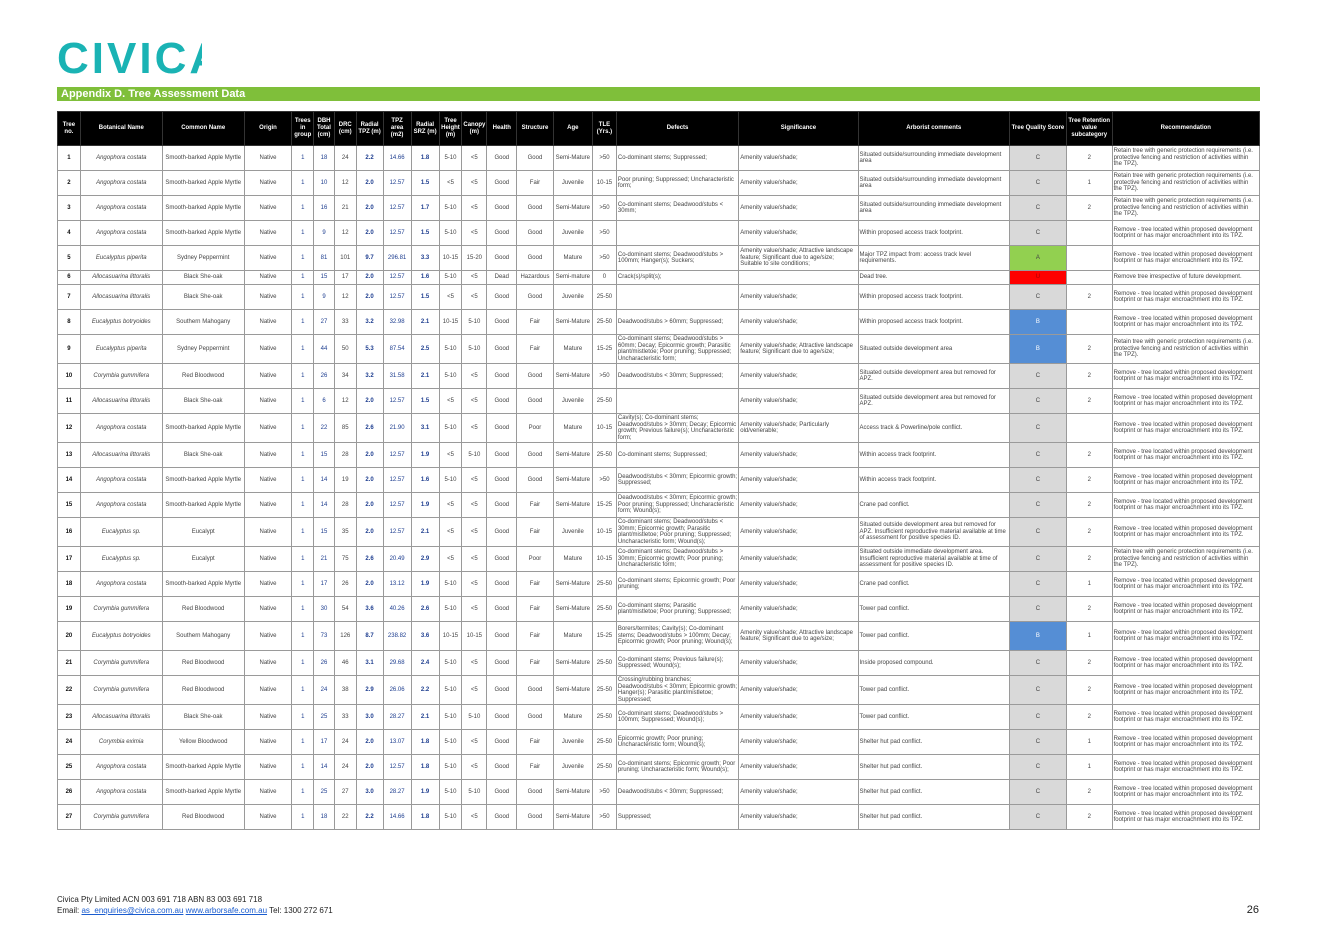  What do you see at coordinates (450, 559) in the screenshot?
I see `tree-height-cell: <5` at bounding box center [450, 559].